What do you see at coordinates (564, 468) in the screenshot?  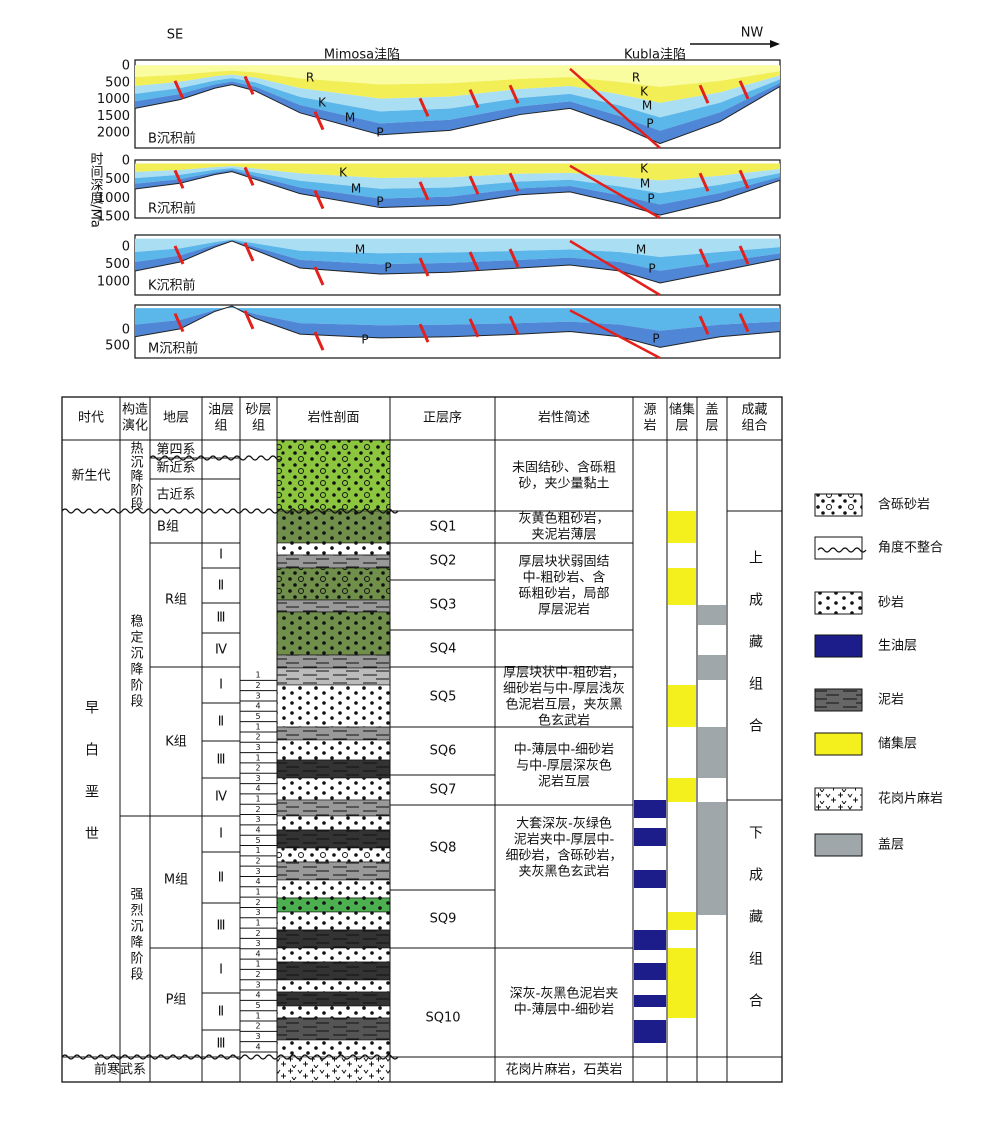 I see `description: 未固结砂、含砾粗` at bounding box center [564, 468].